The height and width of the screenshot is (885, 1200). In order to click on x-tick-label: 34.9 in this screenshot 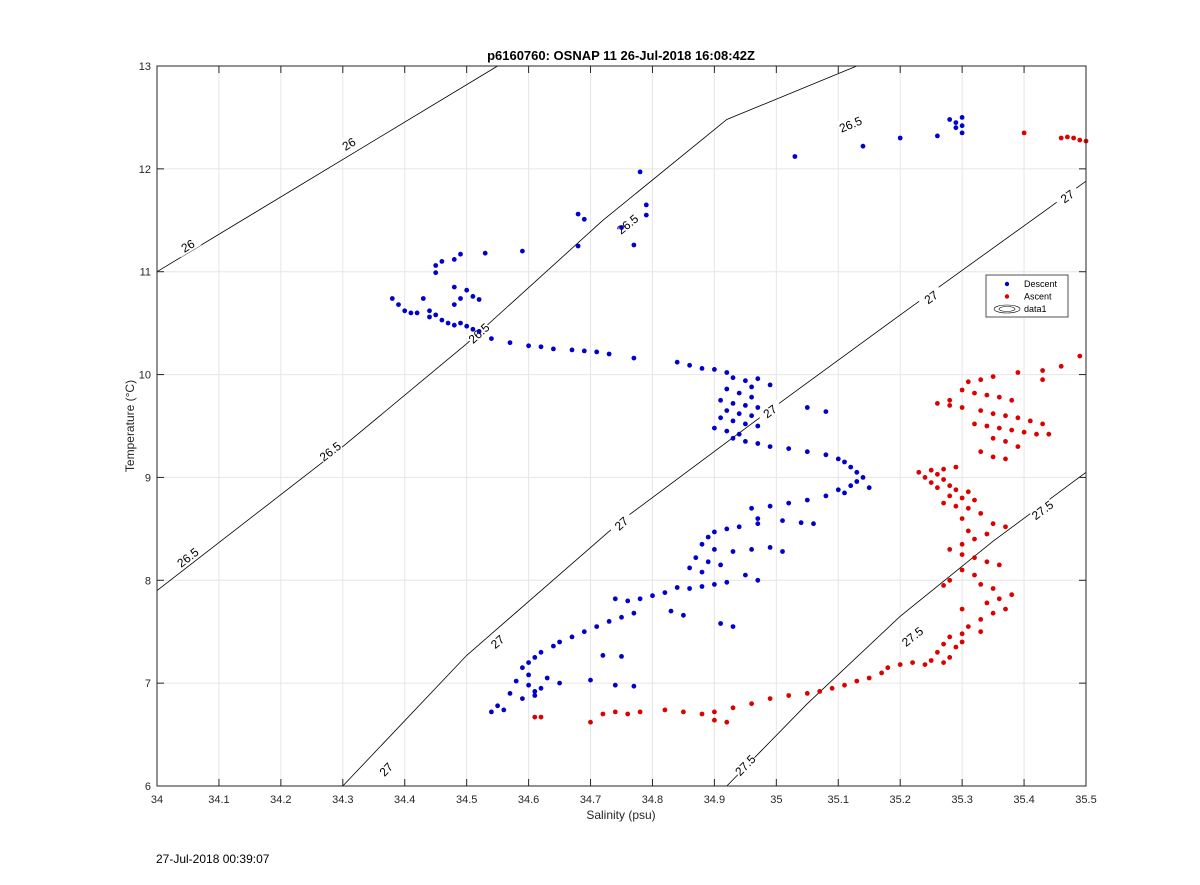, I will do `click(714, 800)`.